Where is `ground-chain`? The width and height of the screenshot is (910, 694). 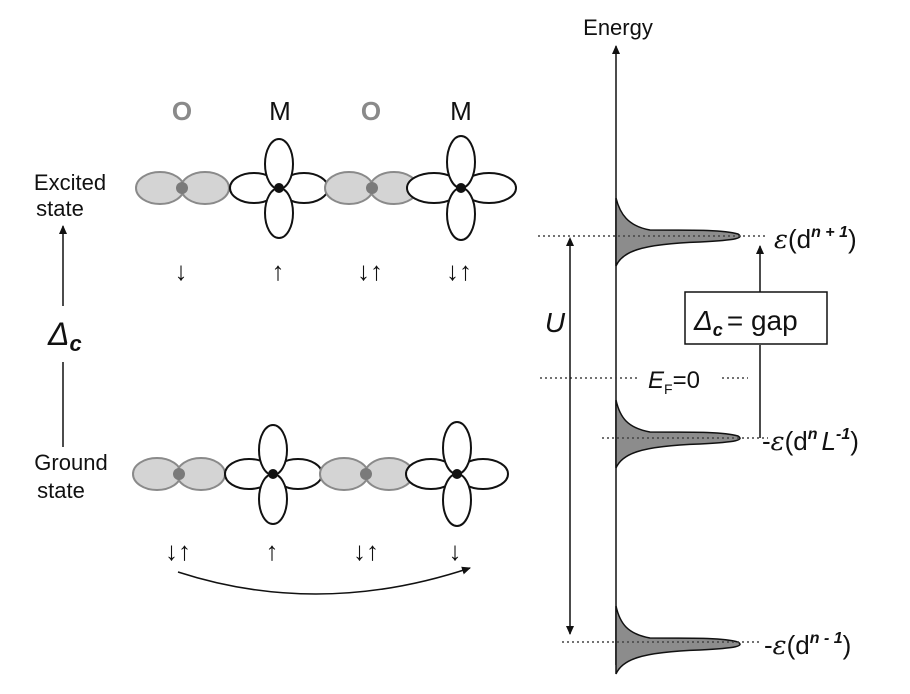
ground-chain is located at coordinates (320, 474).